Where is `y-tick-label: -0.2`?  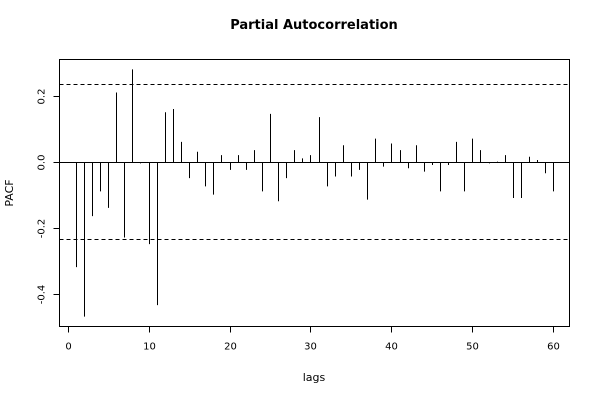
y-tick-label: -0.2 is located at coordinates (42, 229).